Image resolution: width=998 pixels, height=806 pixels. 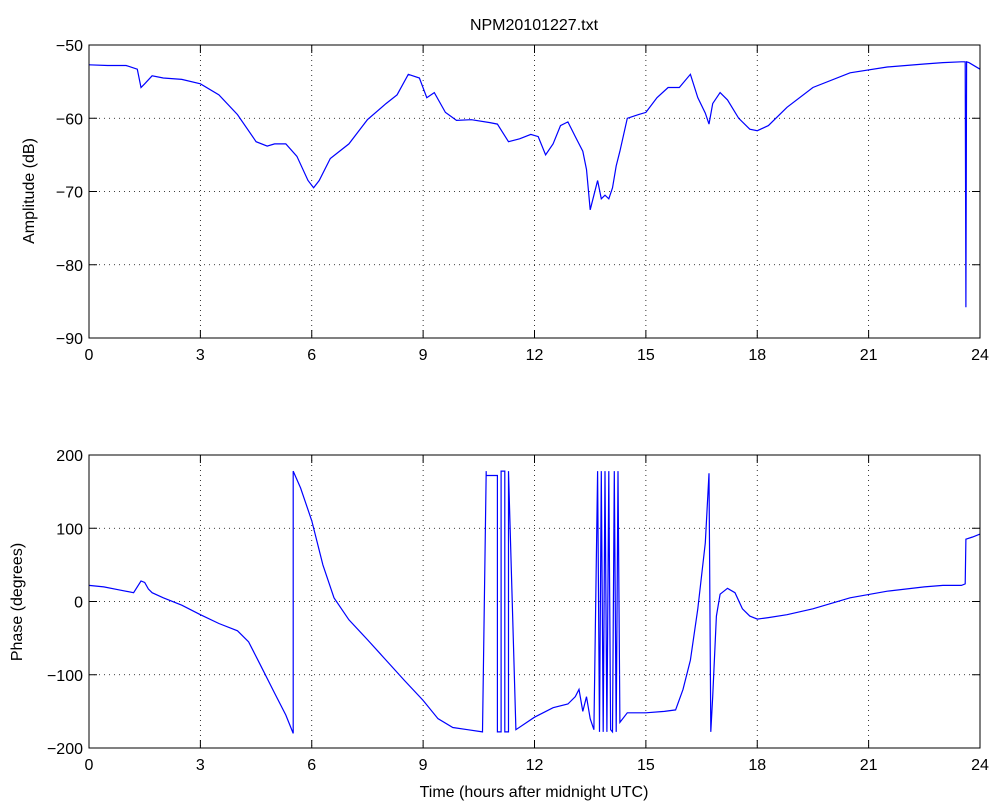 I want to click on phase-y-tick-label: 200, so click(x=69, y=456).